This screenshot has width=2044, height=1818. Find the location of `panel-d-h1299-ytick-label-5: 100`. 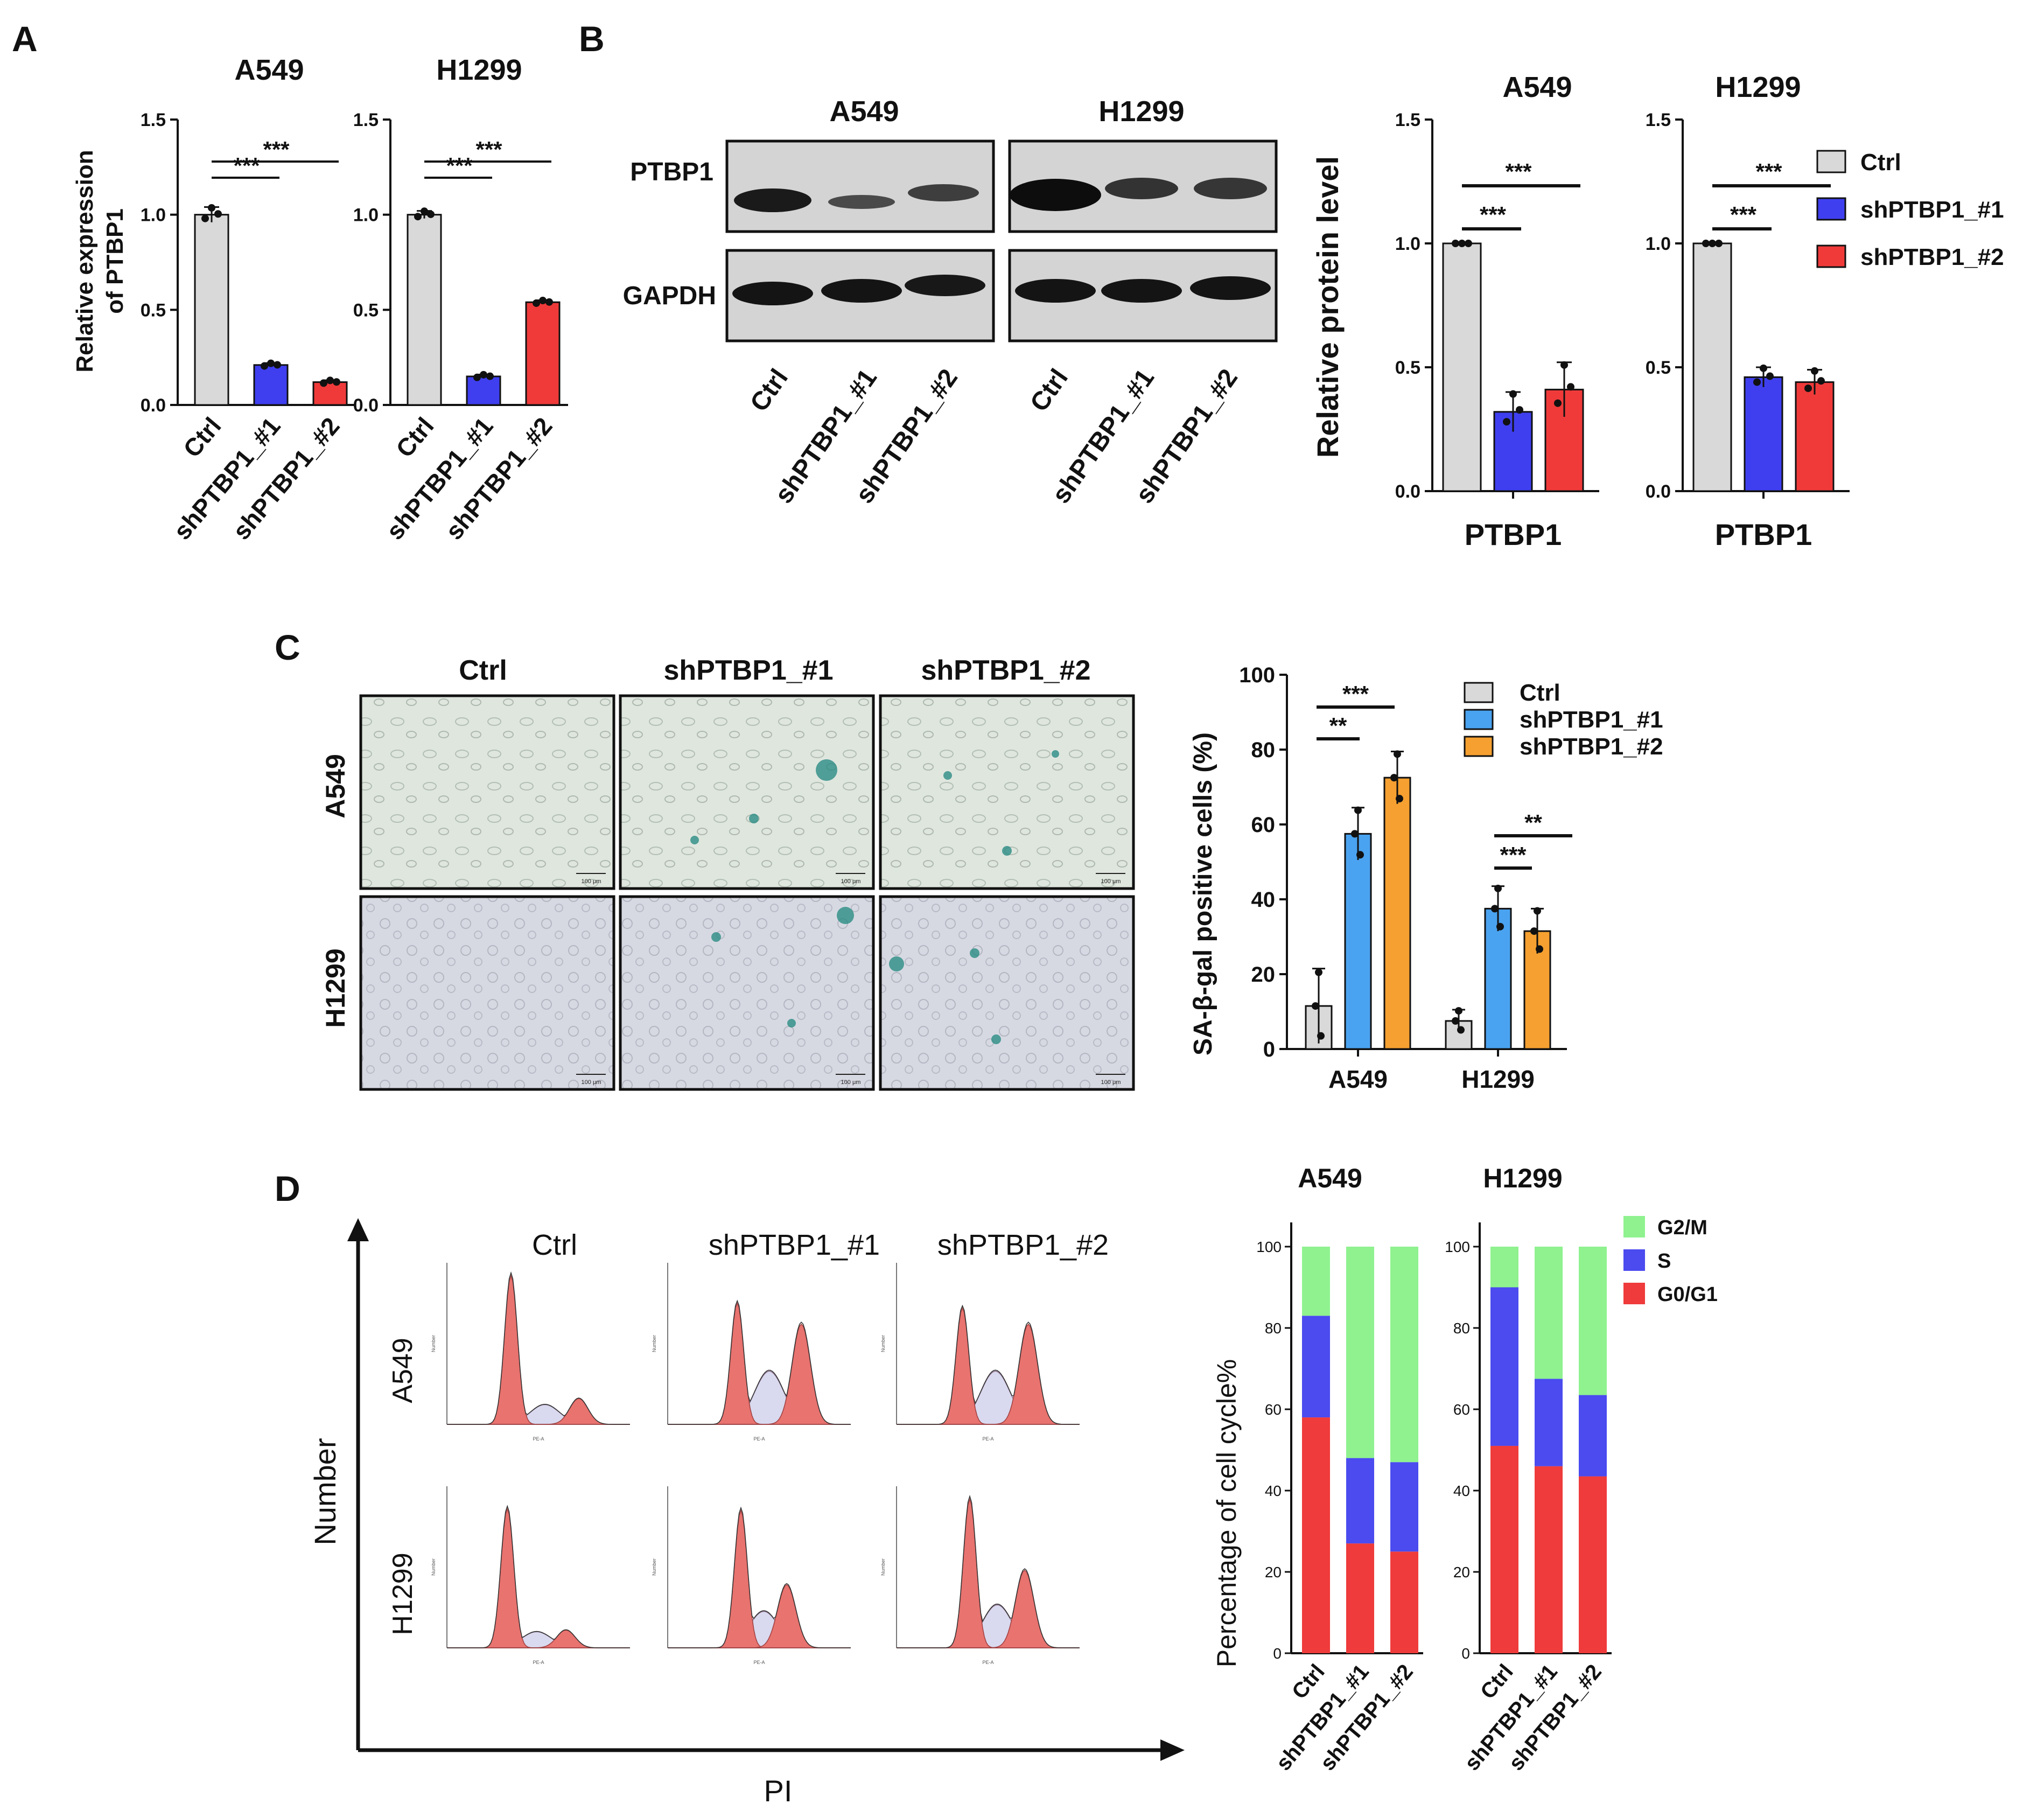

panel-d-h1299-ytick-label-5: 100 is located at coordinates (1457, 1247).